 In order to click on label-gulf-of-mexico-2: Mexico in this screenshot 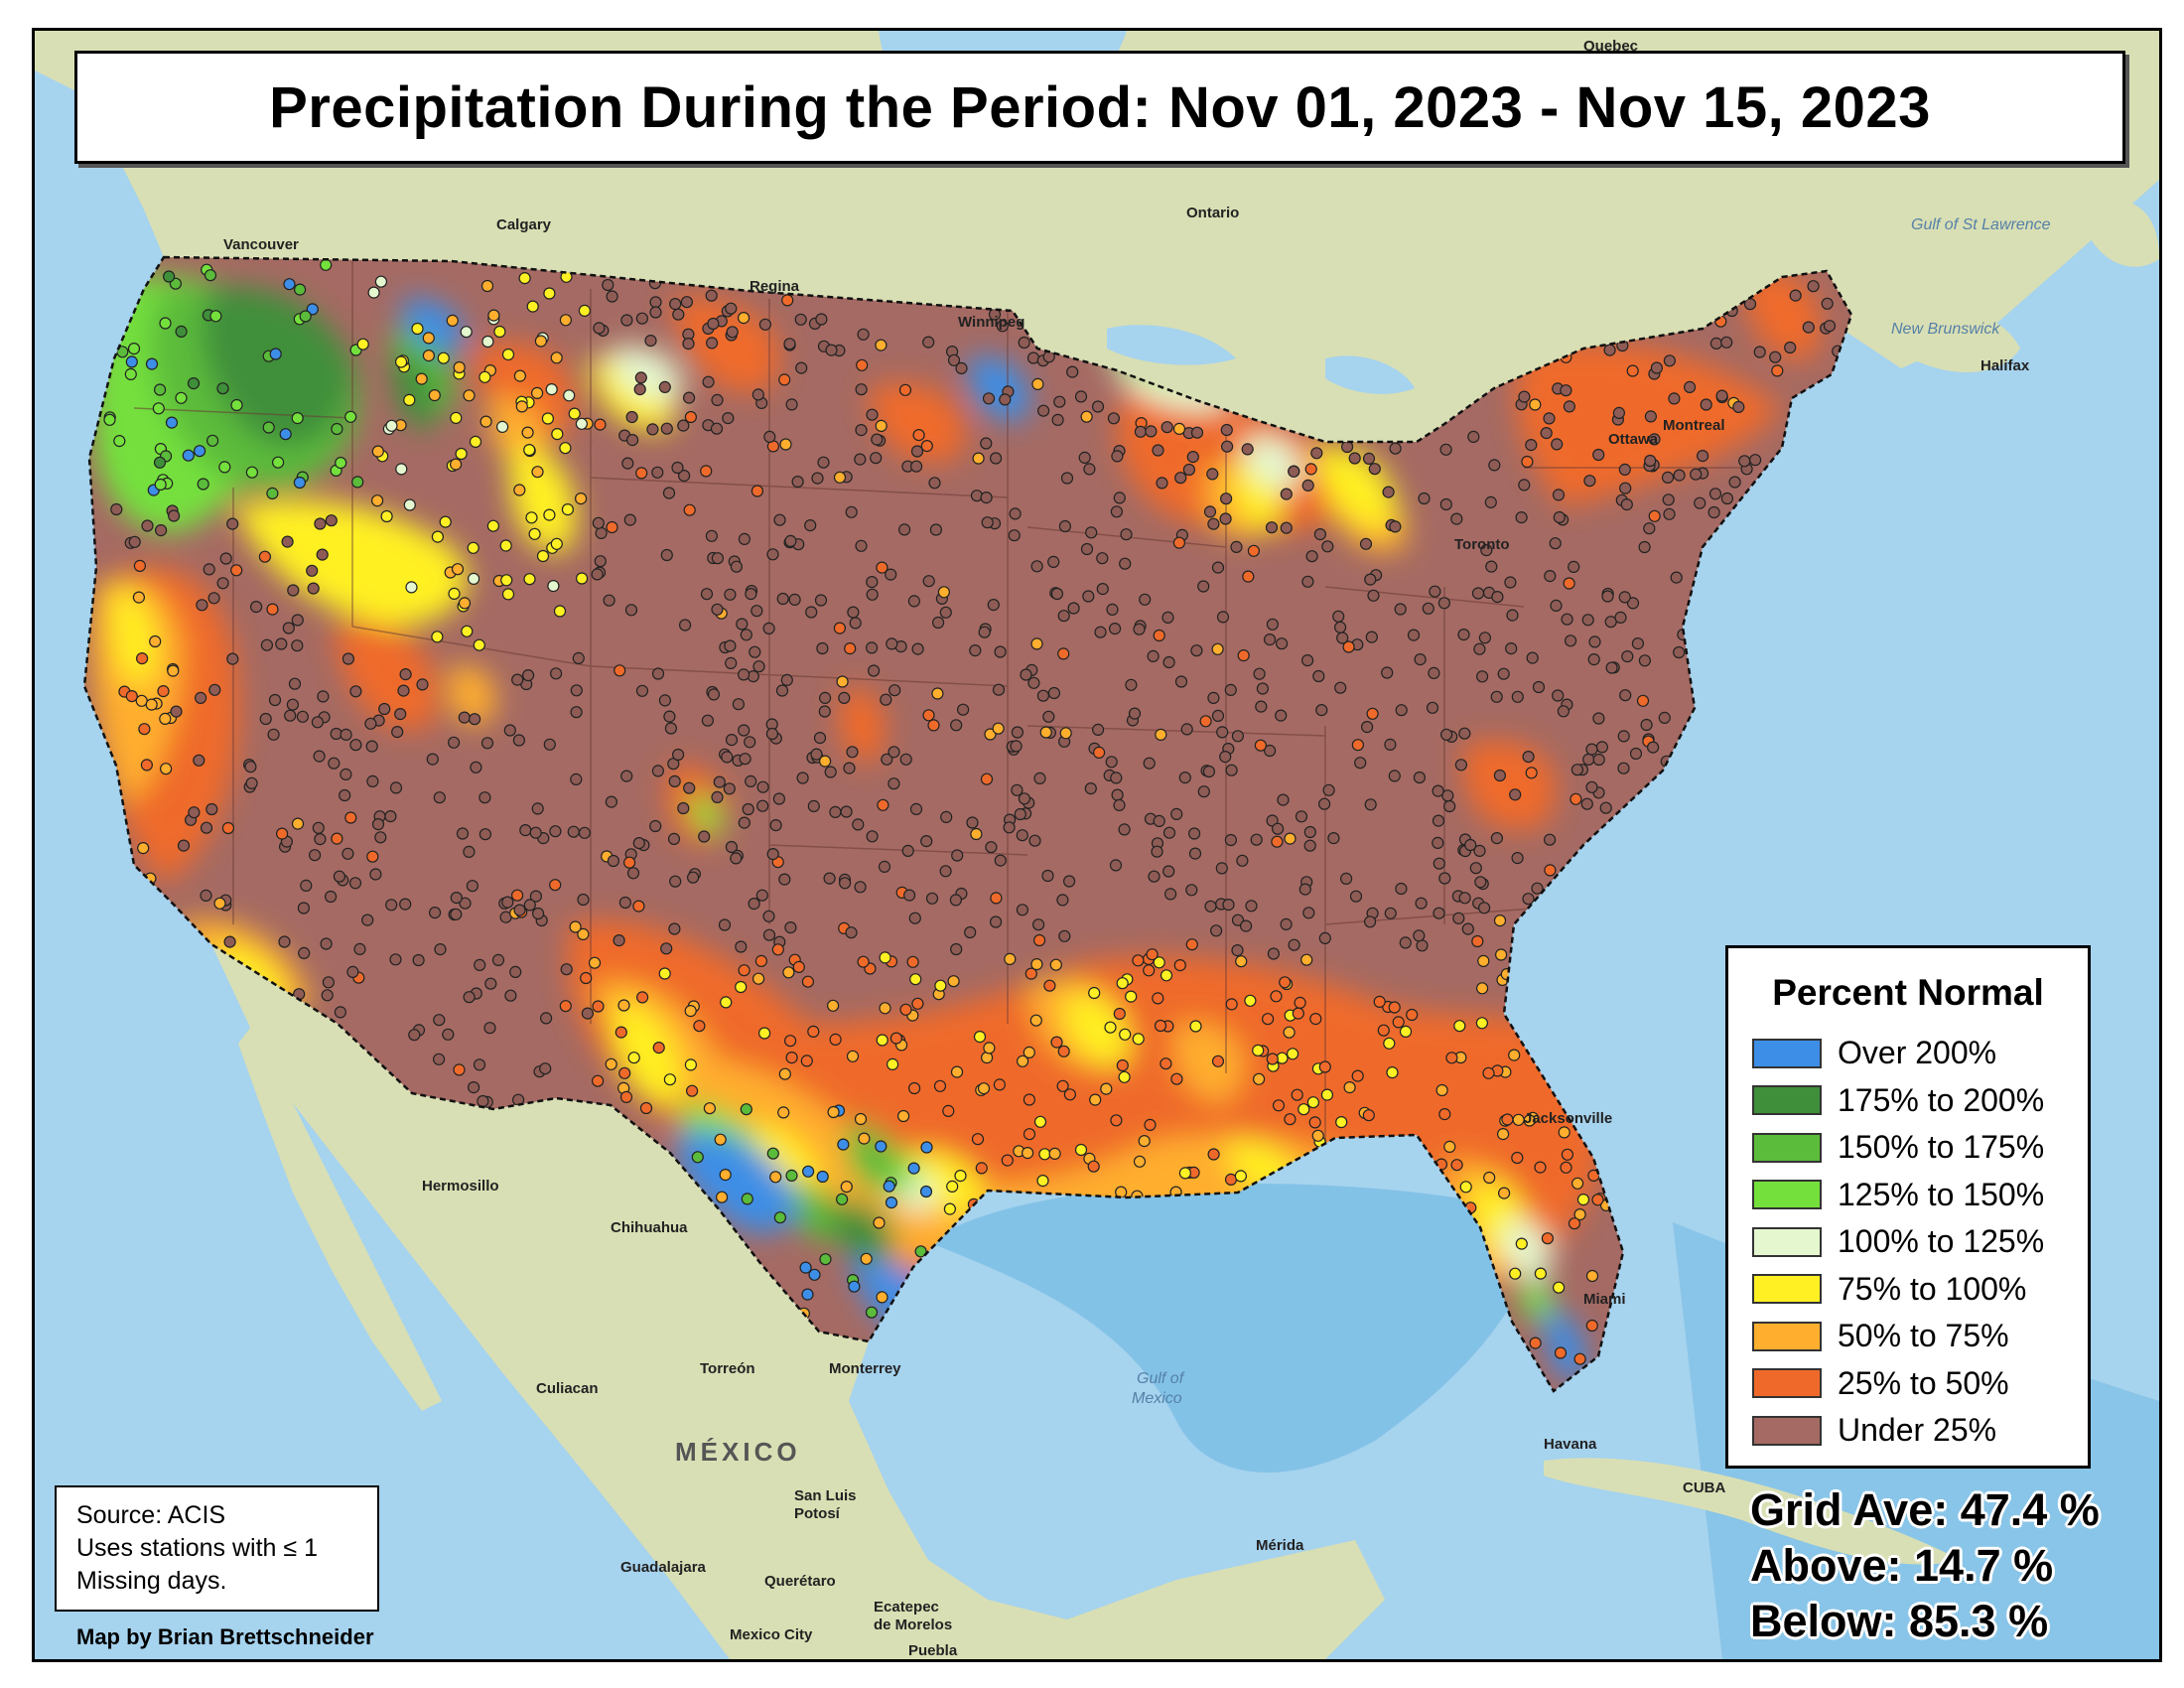, I will do `click(1157, 1398)`.